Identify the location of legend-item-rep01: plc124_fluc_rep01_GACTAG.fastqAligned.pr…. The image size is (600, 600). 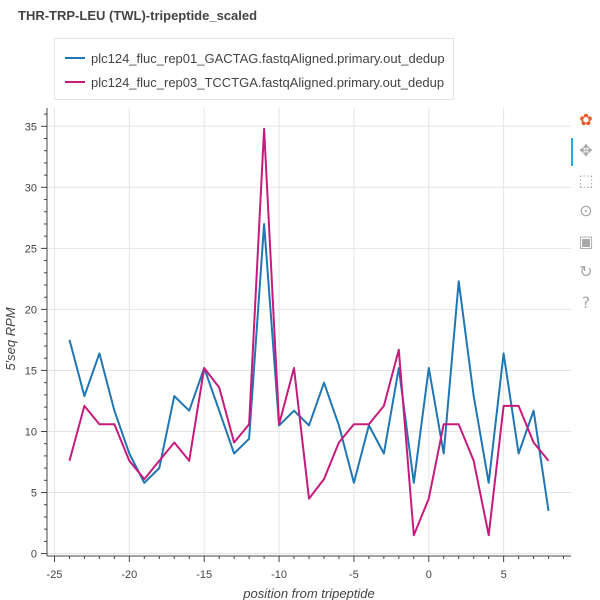
(255, 58).